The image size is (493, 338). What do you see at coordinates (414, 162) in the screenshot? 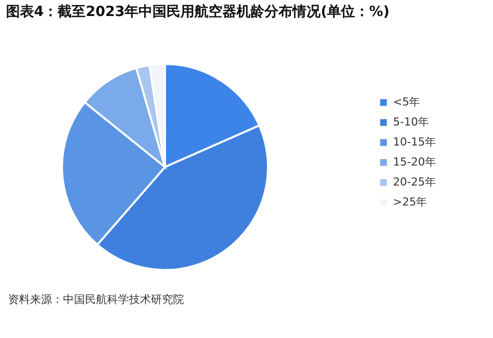
I see `legend-label: 15-20年` at bounding box center [414, 162].